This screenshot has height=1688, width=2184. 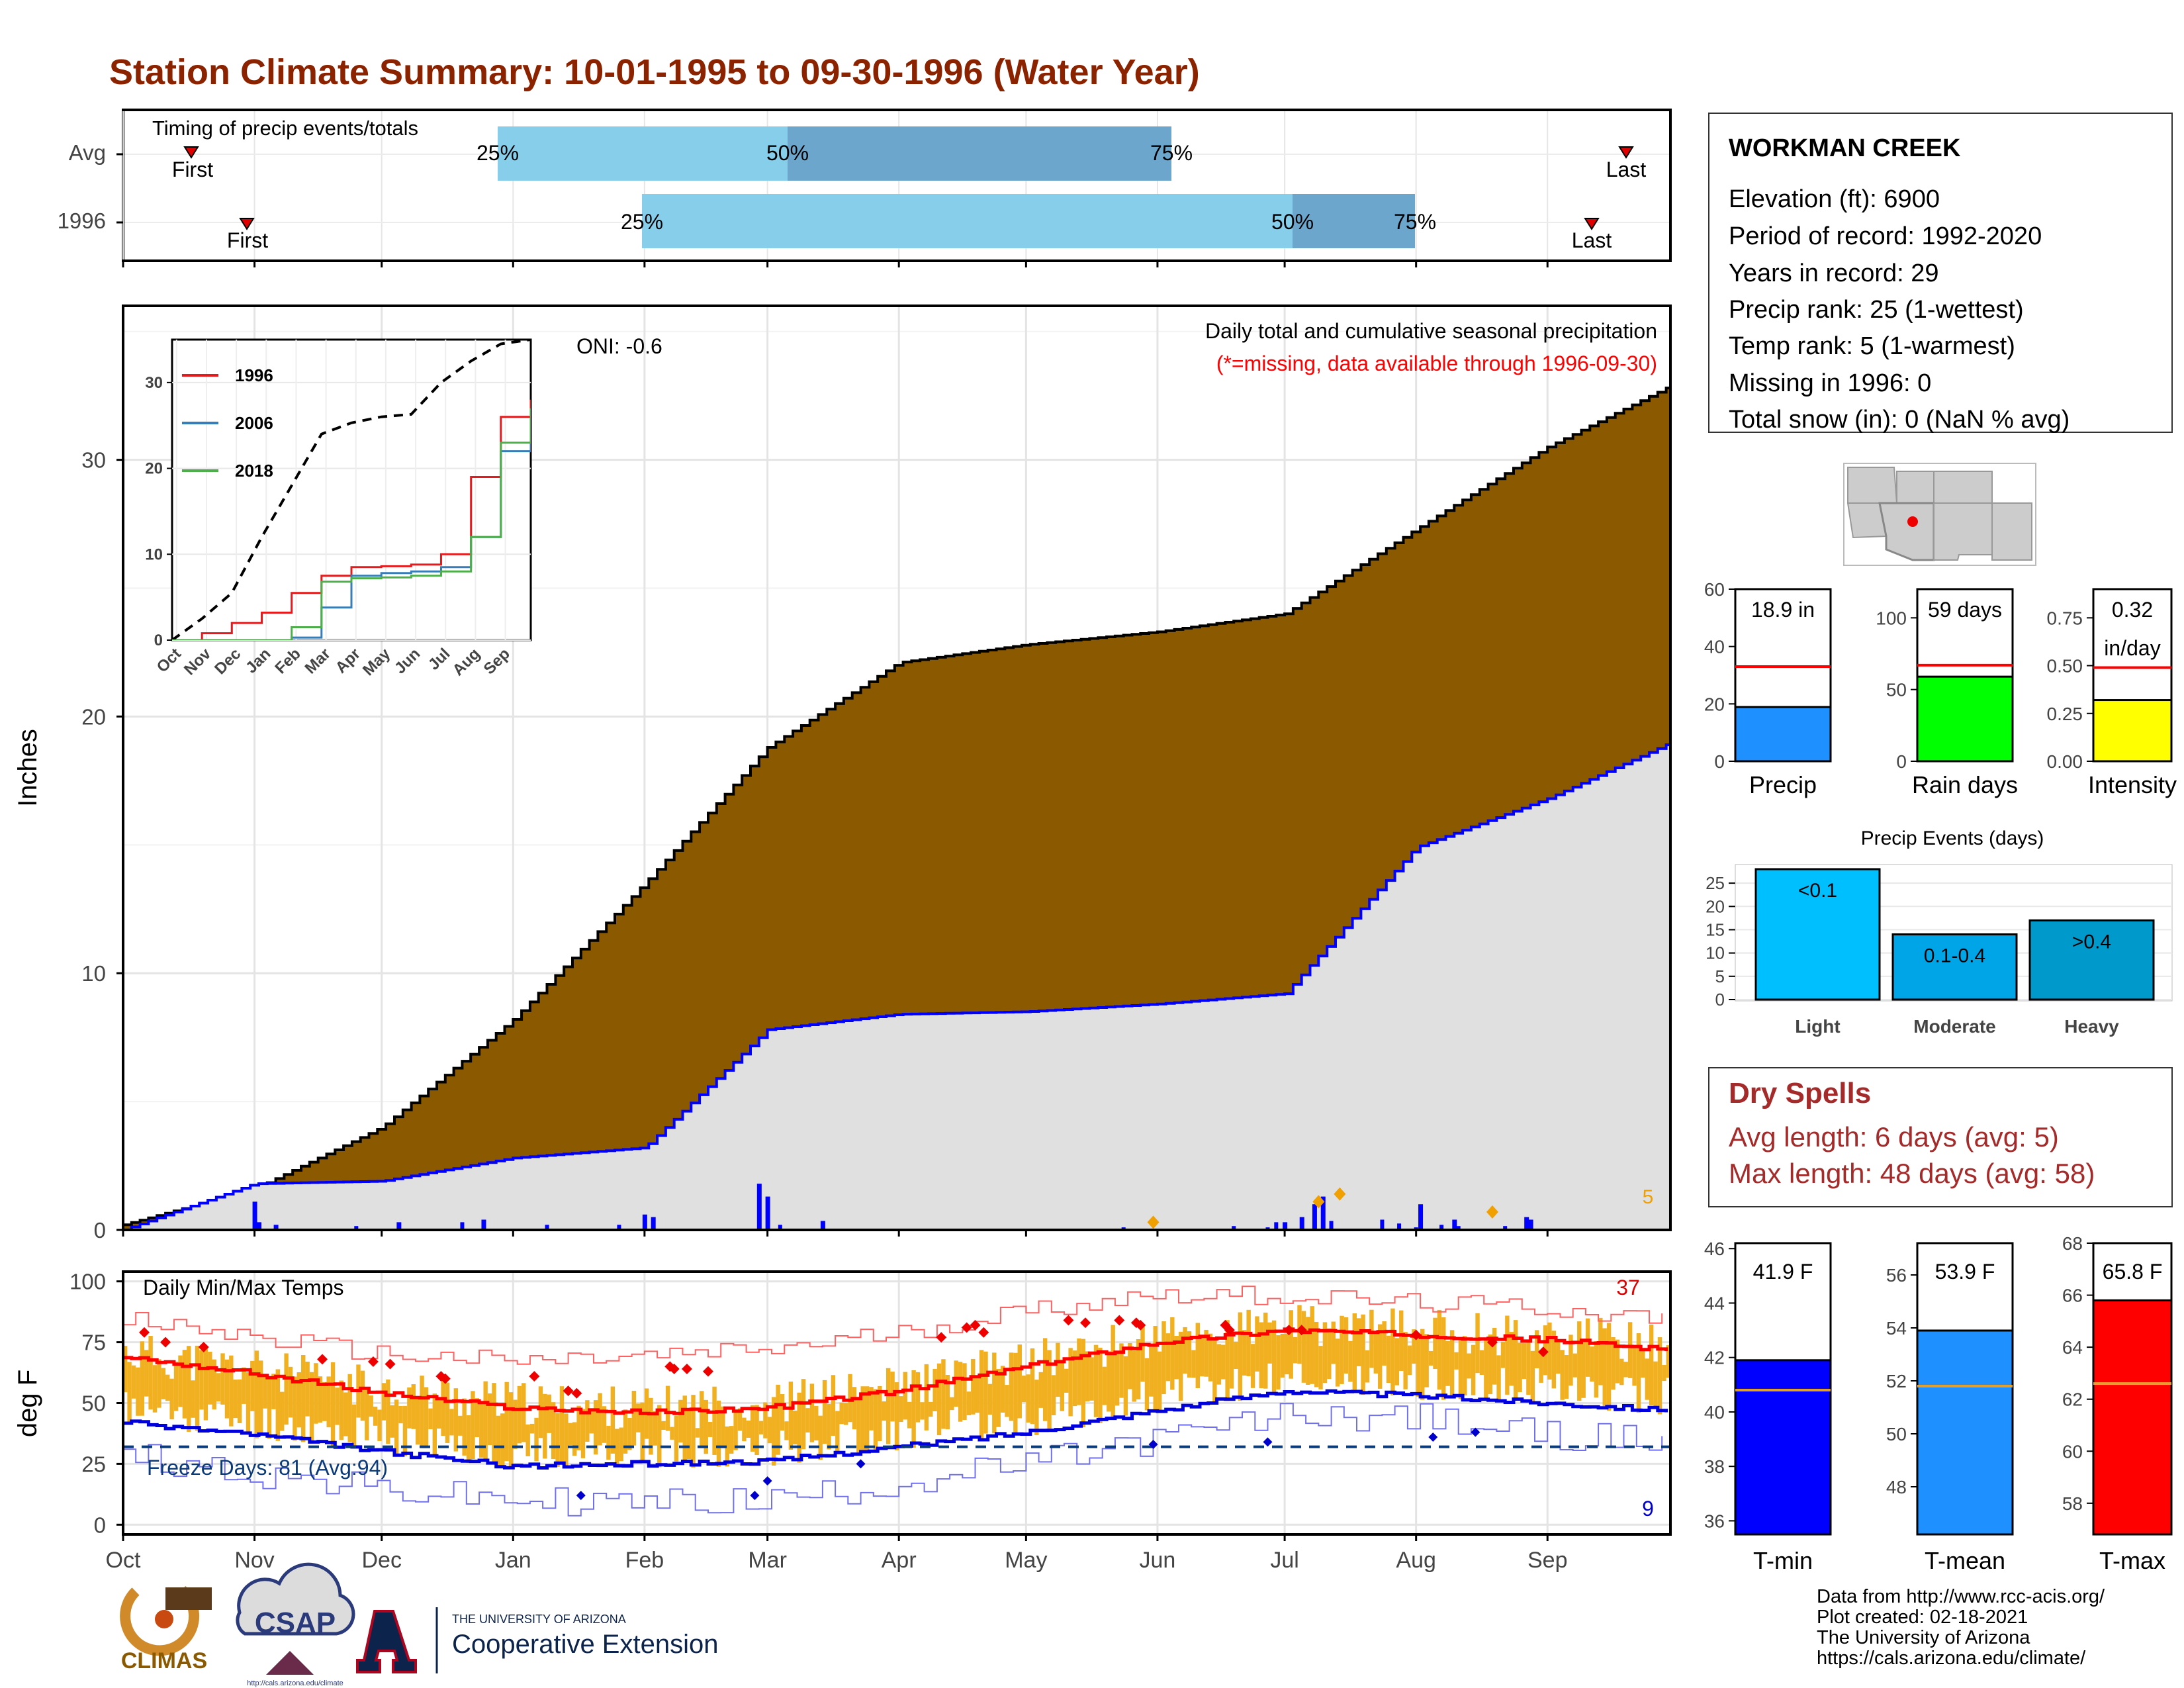 I want to click on temp-x-label-7: May, so click(x=1026, y=1560).